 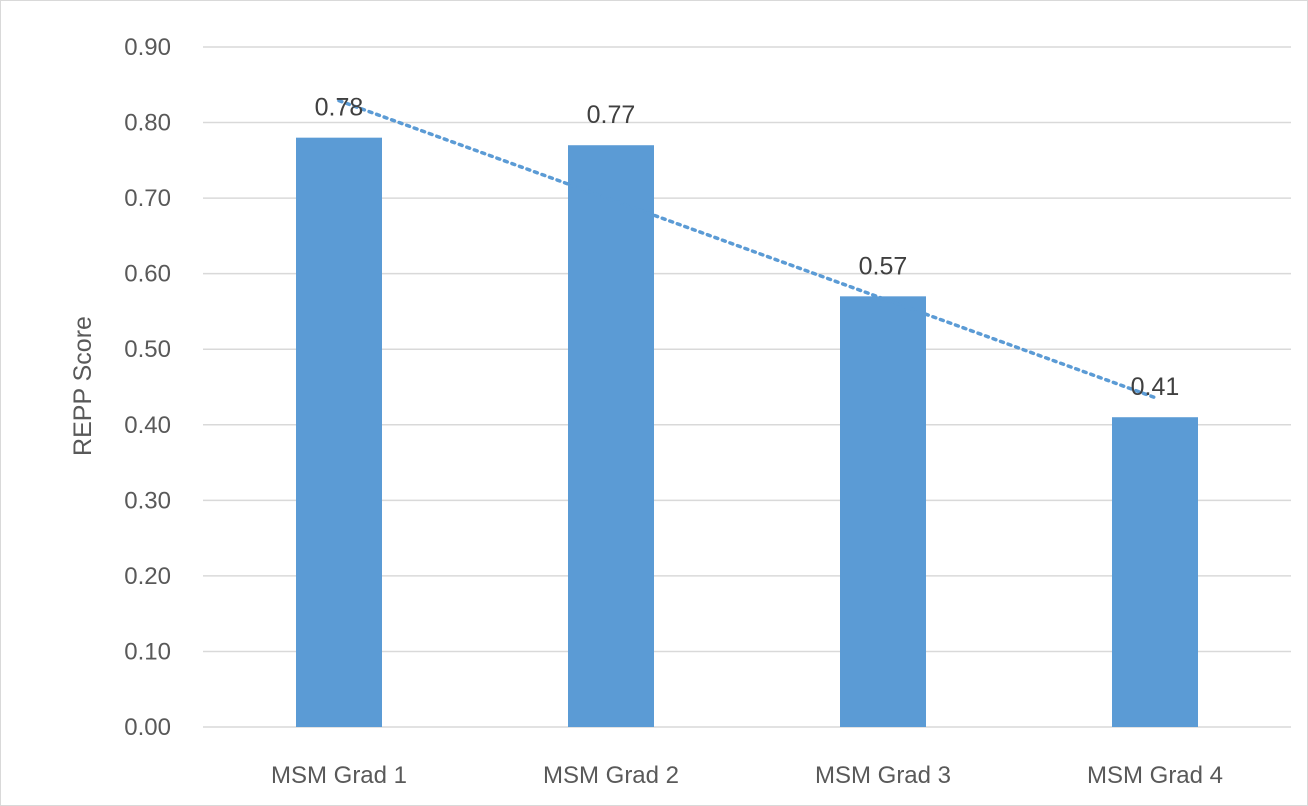 I want to click on y-tick-label: 0.70, so click(x=147, y=198).